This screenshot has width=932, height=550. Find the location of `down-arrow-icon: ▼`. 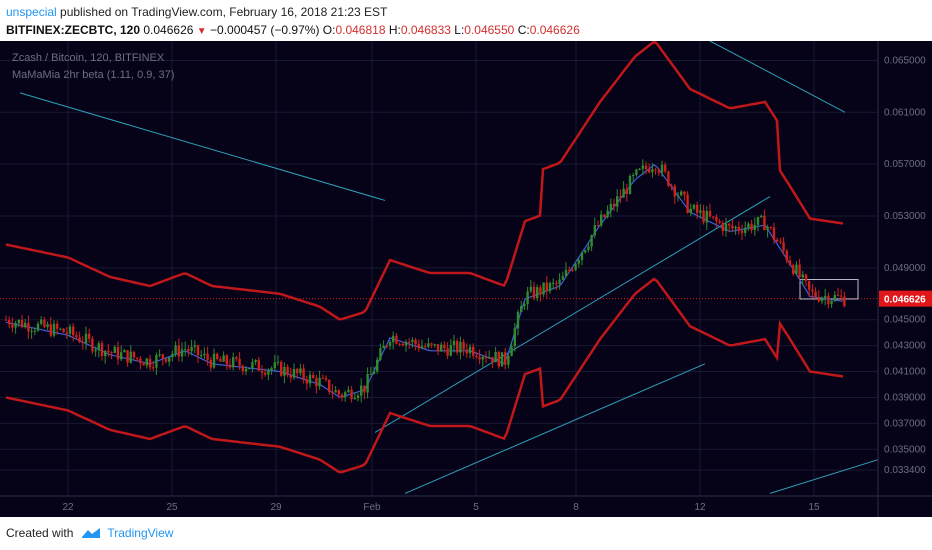

down-arrow-icon: ▼ is located at coordinates (201, 31).